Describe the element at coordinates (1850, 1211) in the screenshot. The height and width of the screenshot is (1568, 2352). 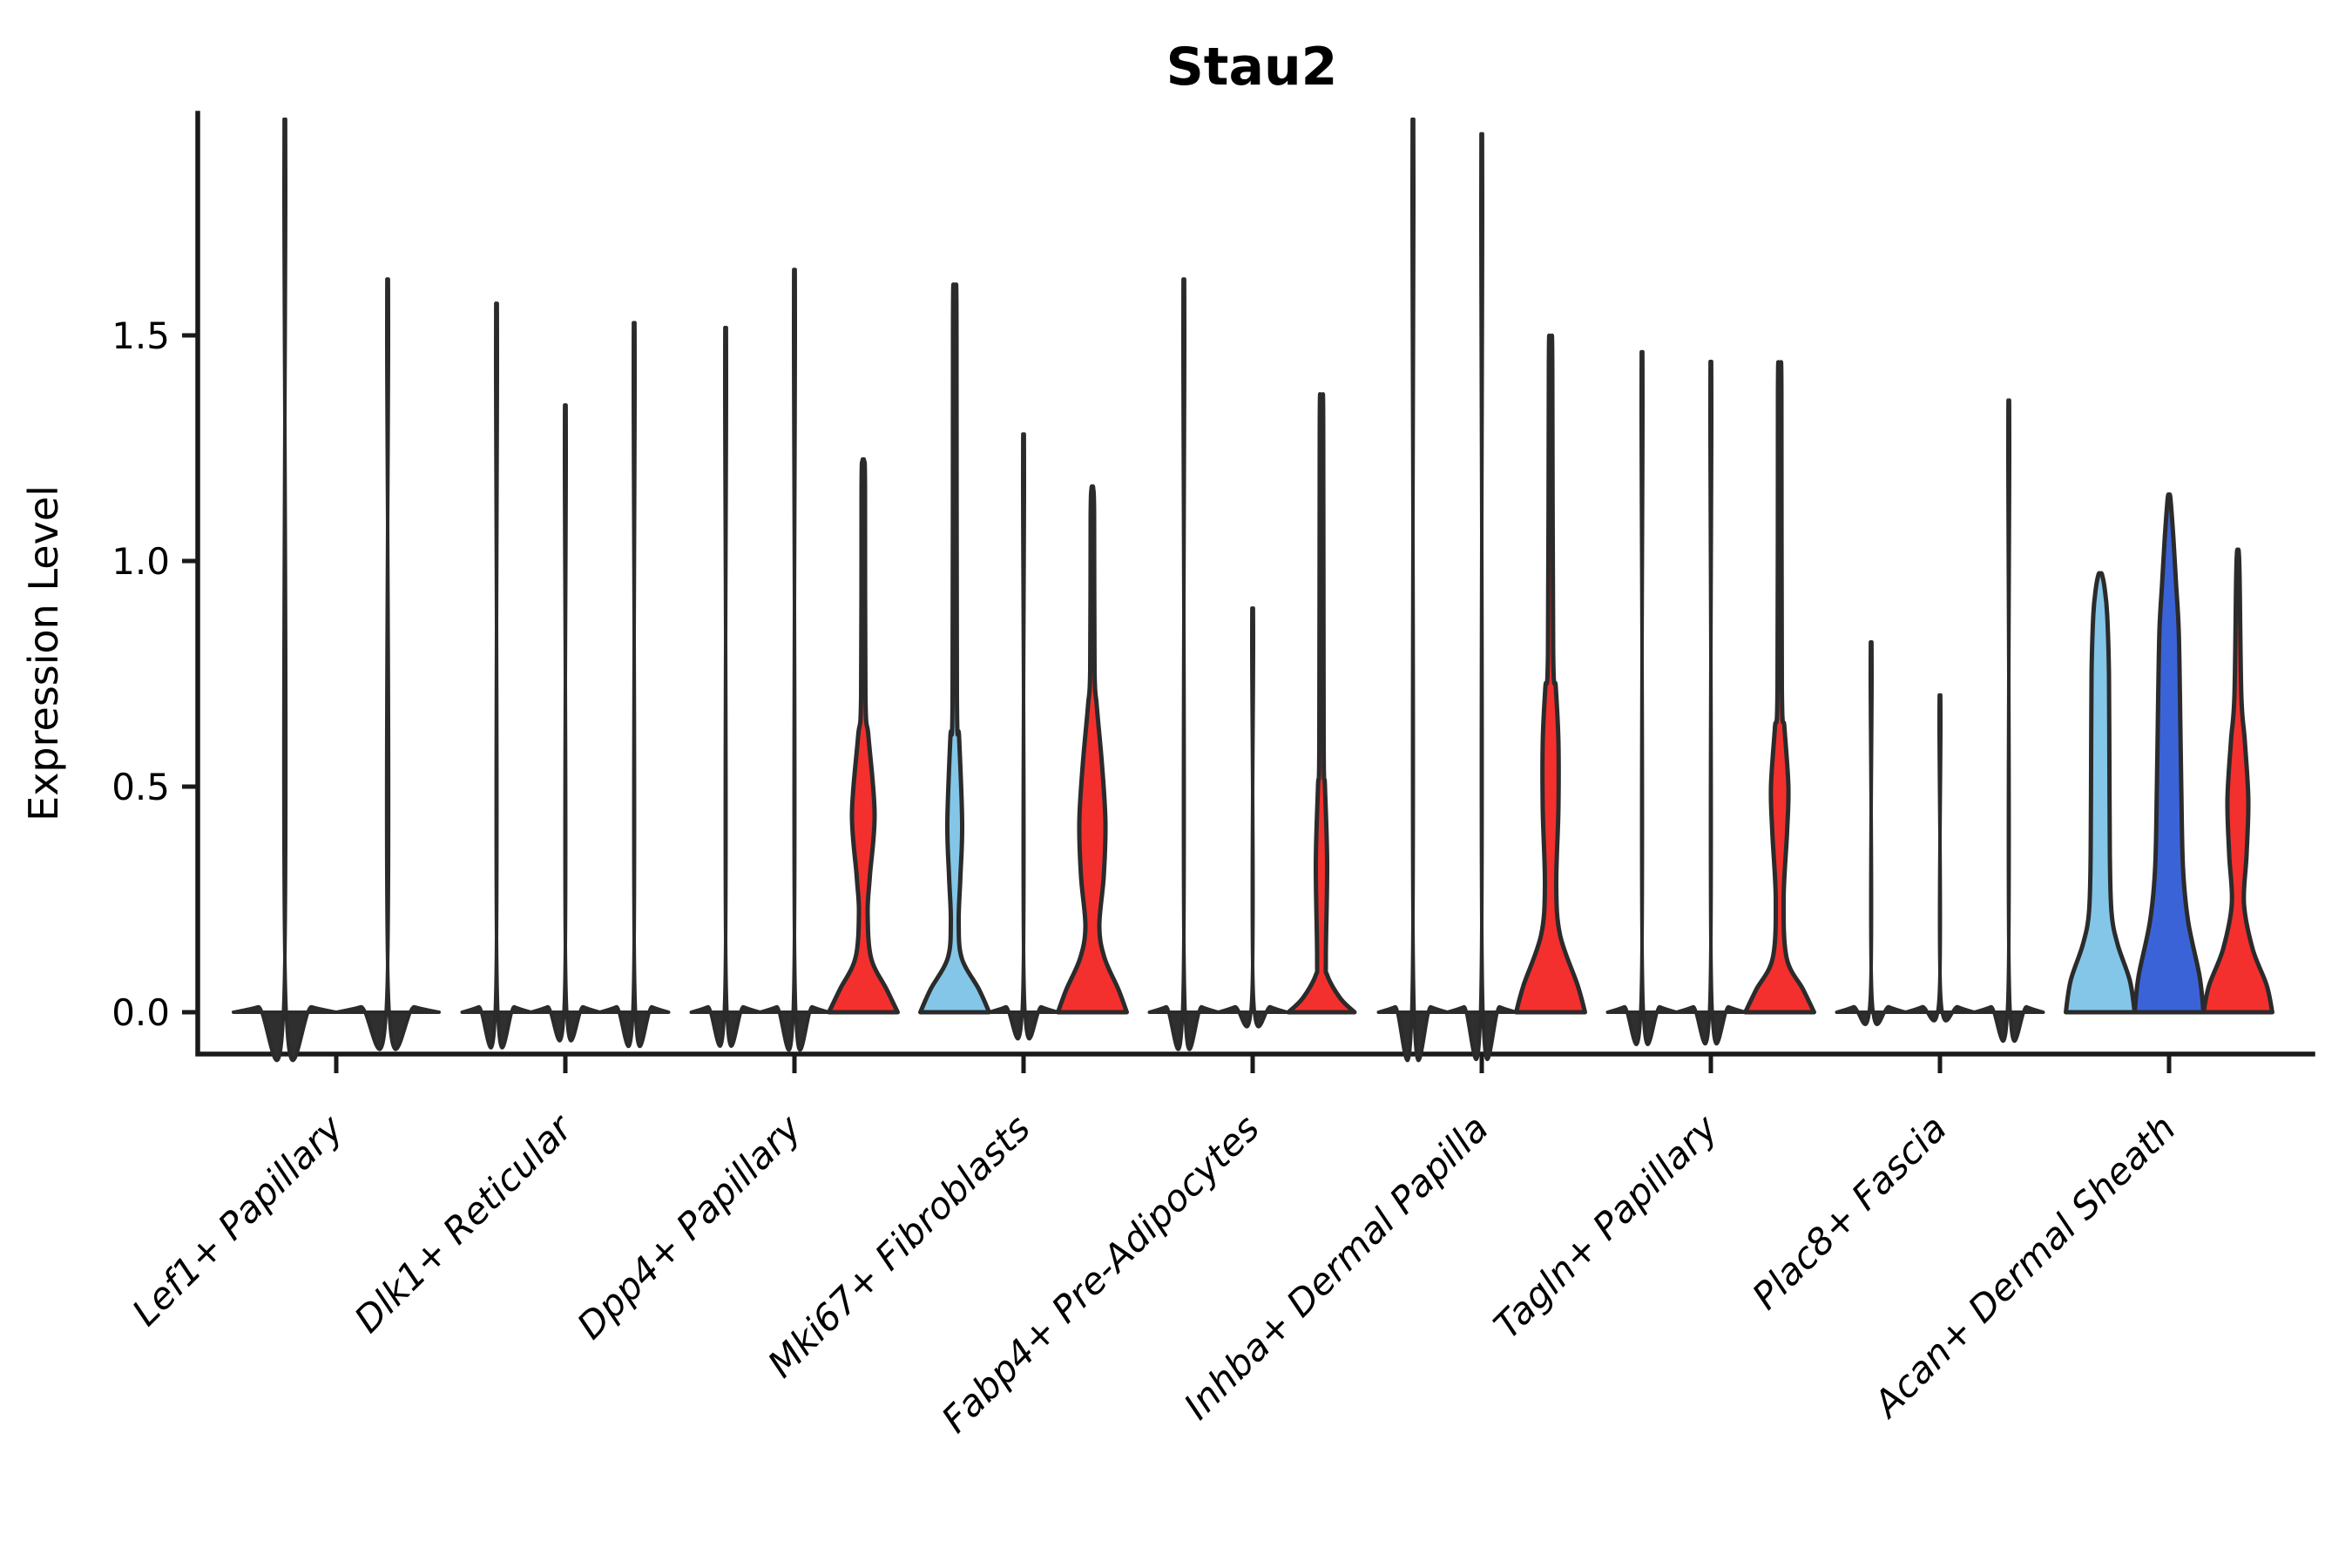
I see `x-category-label: Plac8+ Fascia` at that location.